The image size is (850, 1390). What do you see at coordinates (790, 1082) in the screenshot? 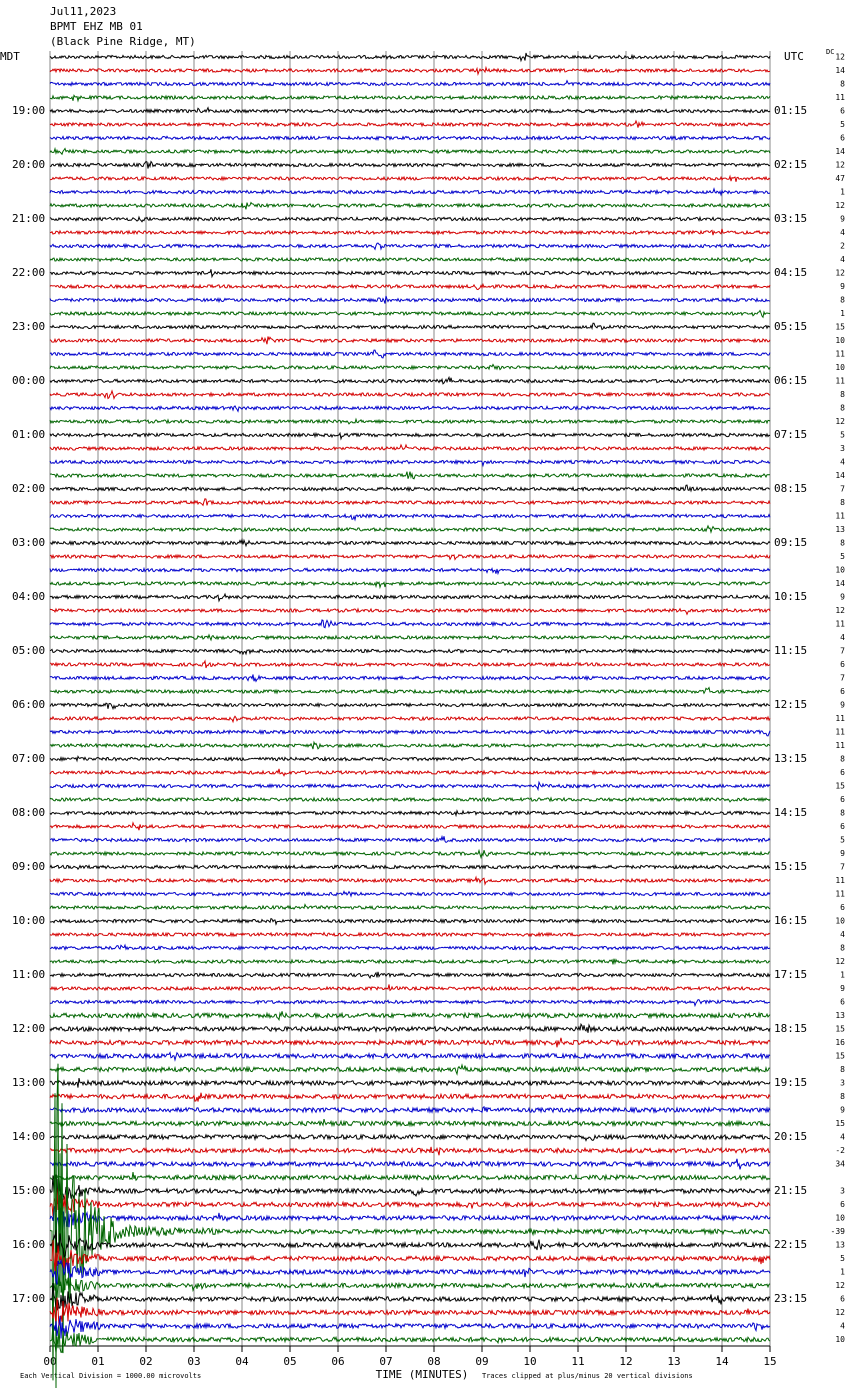
I see `utc-label: 19:15` at bounding box center [790, 1082].